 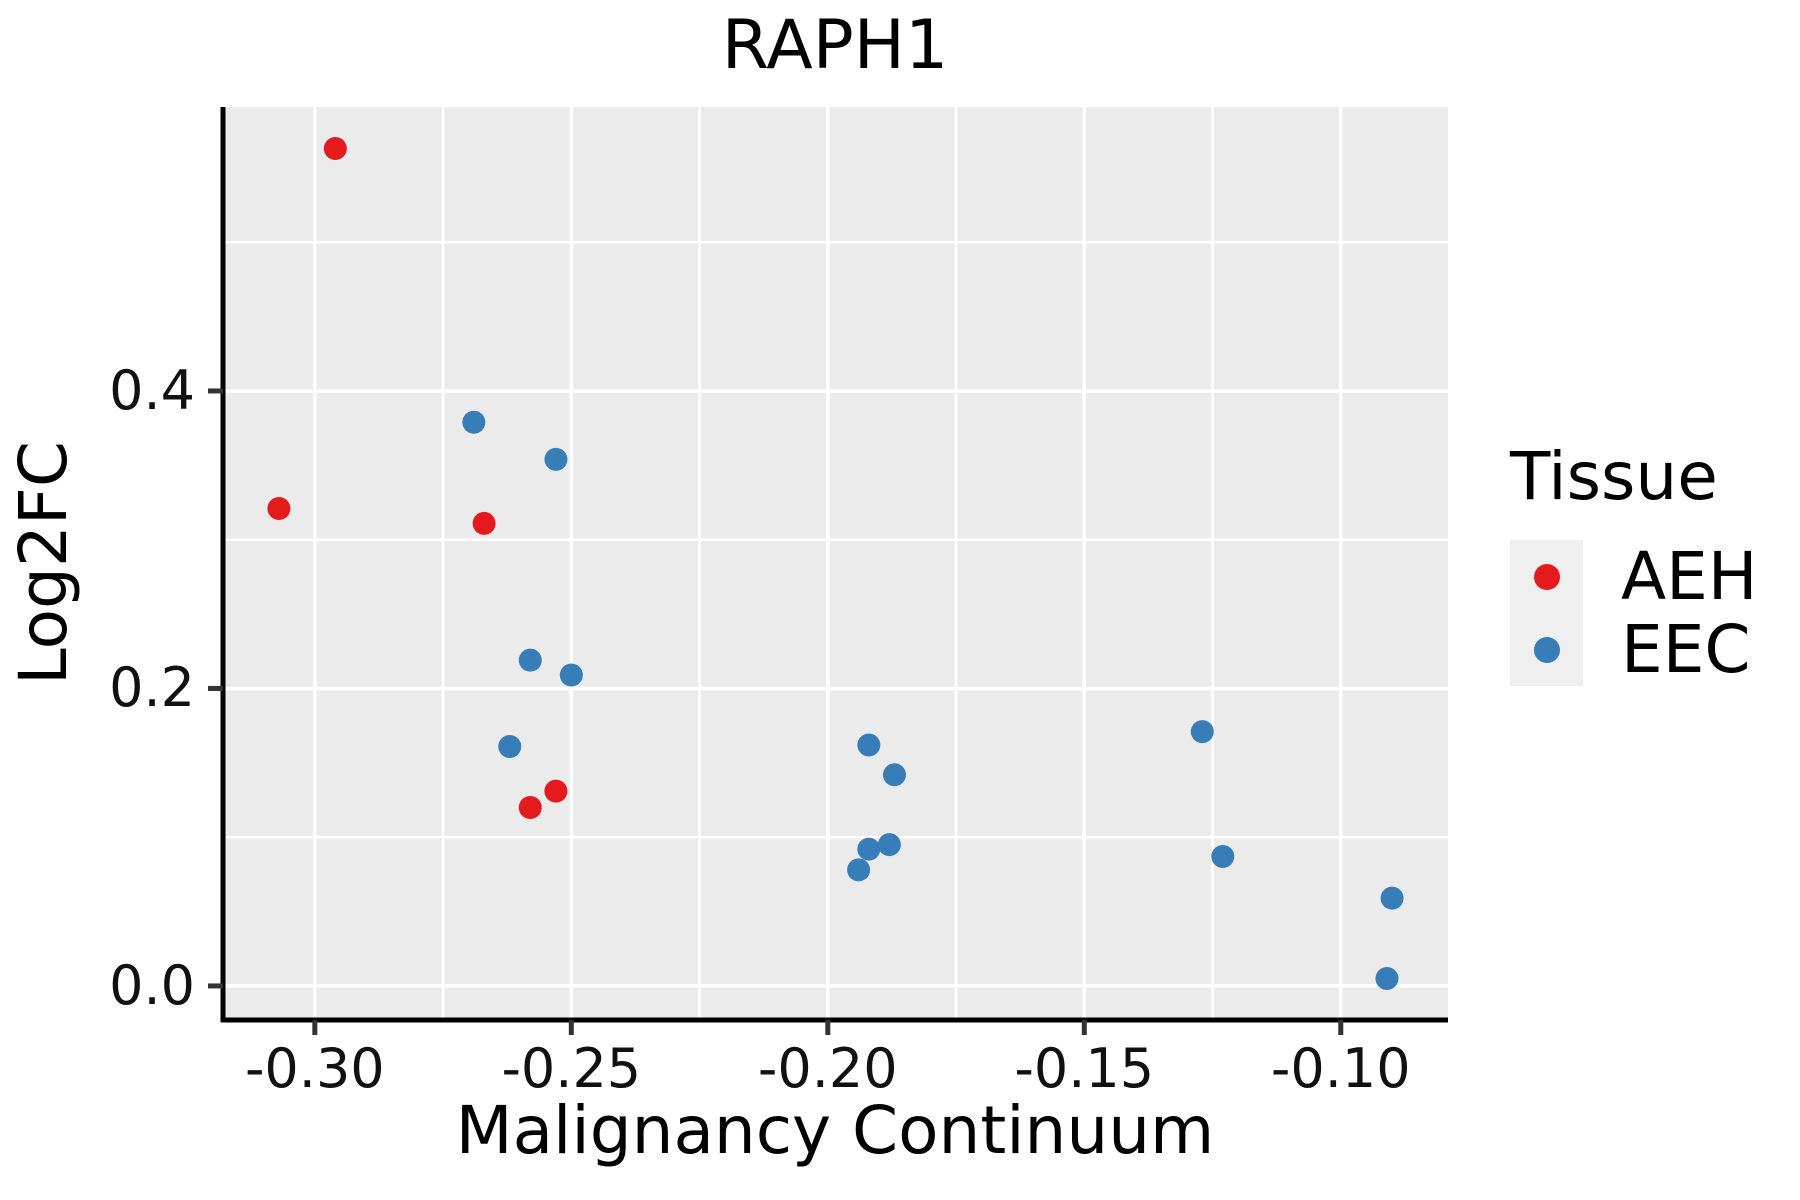 I want to click on x-tick-label: -0.20, so click(x=827, y=1068).